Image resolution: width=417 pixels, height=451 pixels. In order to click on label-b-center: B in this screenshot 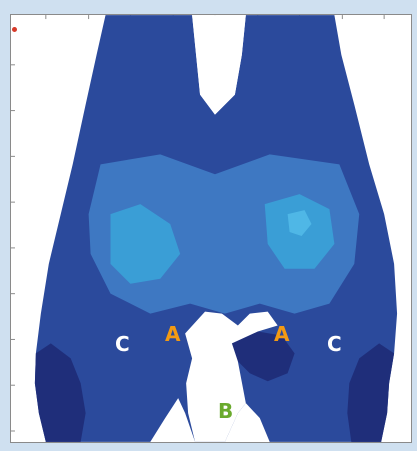, I will do `click(226, 411)`.